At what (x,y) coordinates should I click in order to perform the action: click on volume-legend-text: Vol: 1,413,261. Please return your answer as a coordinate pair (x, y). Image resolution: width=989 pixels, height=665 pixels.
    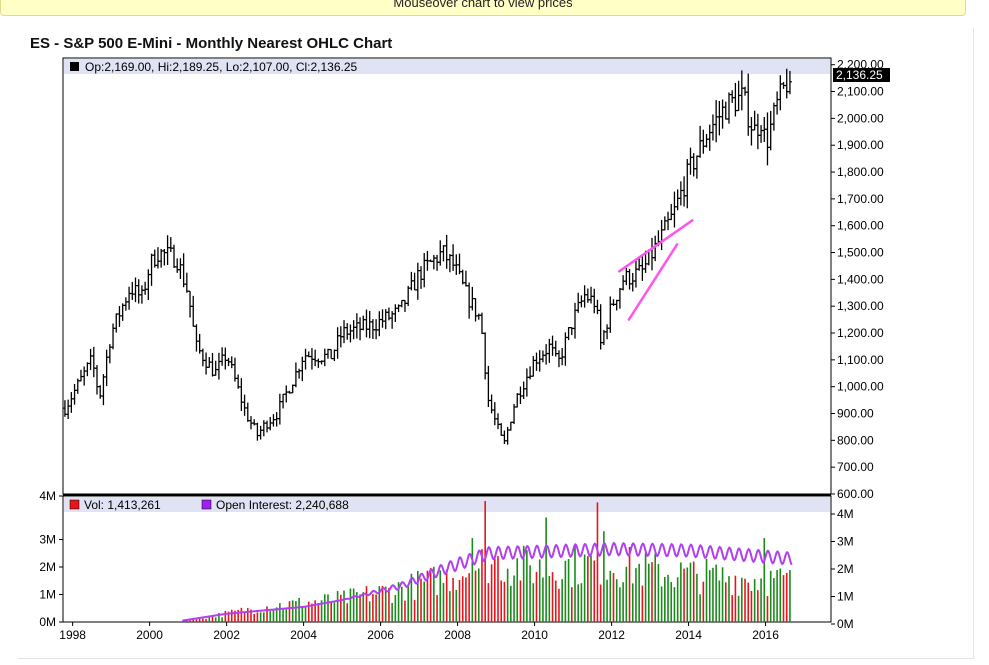
    Looking at the image, I should click on (122, 505).